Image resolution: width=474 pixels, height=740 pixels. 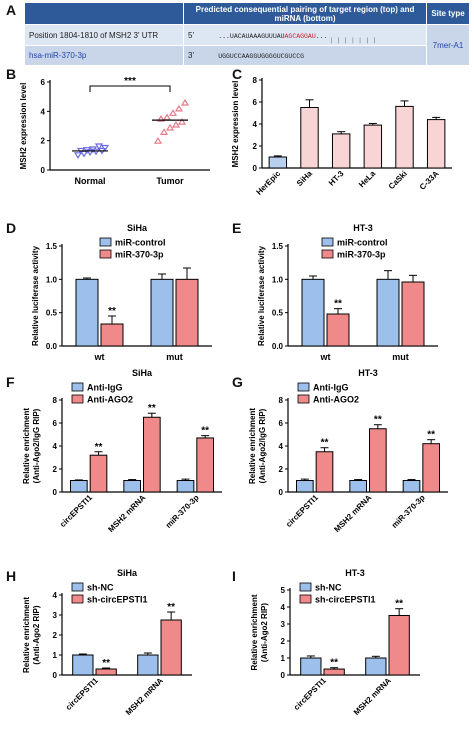 What do you see at coordinates (363, 228) in the screenshot?
I see `chart-title-e: HT-3` at bounding box center [363, 228].